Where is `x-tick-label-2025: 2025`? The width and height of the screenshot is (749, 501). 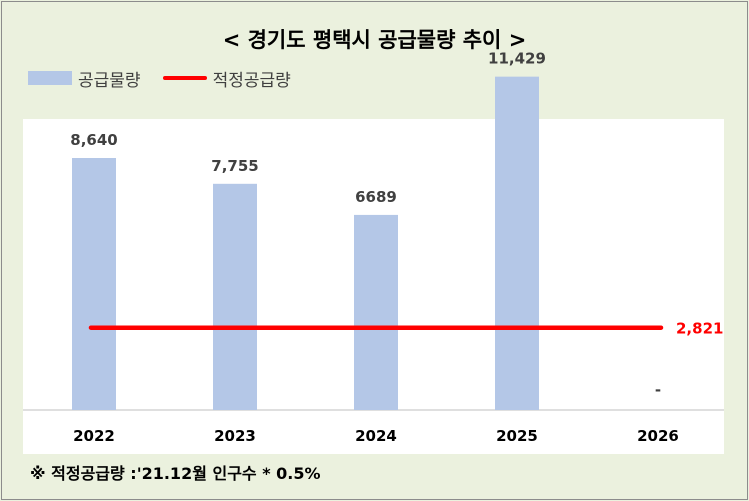
x-tick-label-2025: 2025 is located at coordinates (517, 436).